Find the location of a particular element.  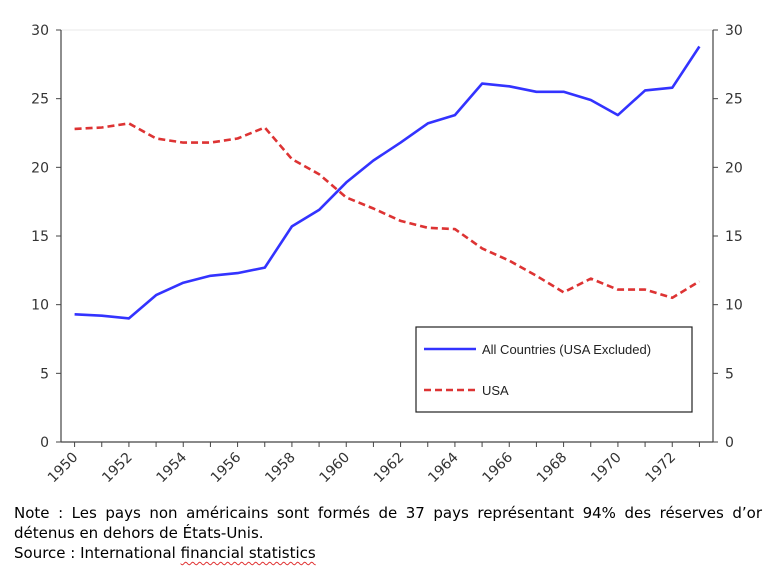

x-tick-label: 1972 is located at coordinates (661, 468).